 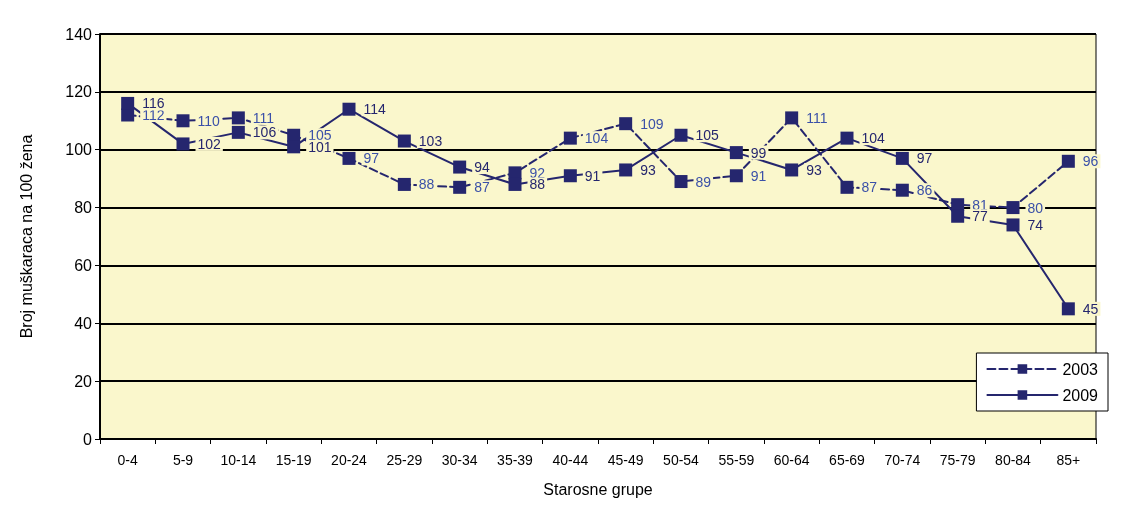 What do you see at coordinates (1013, 460) in the screenshot?
I see `x-tick-label: 80-84` at bounding box center [1013, 460].